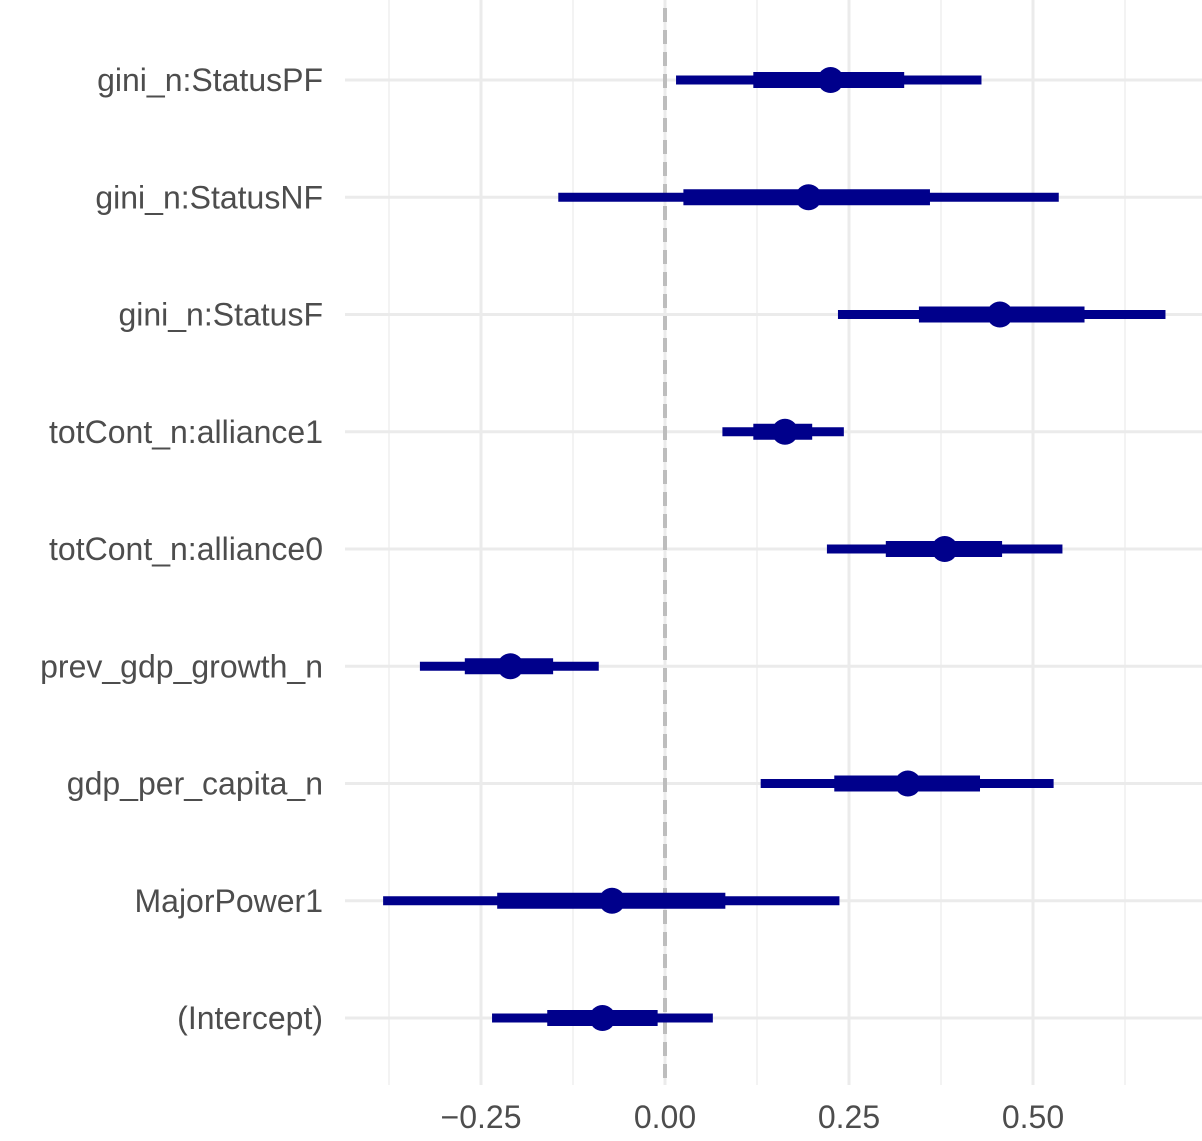 This screenshot has width=1202, height=1141. Describe the element at coordinates (186, 549) in the screenshot. I see `y-tick-label: totCont_n:alliance0` at that location.